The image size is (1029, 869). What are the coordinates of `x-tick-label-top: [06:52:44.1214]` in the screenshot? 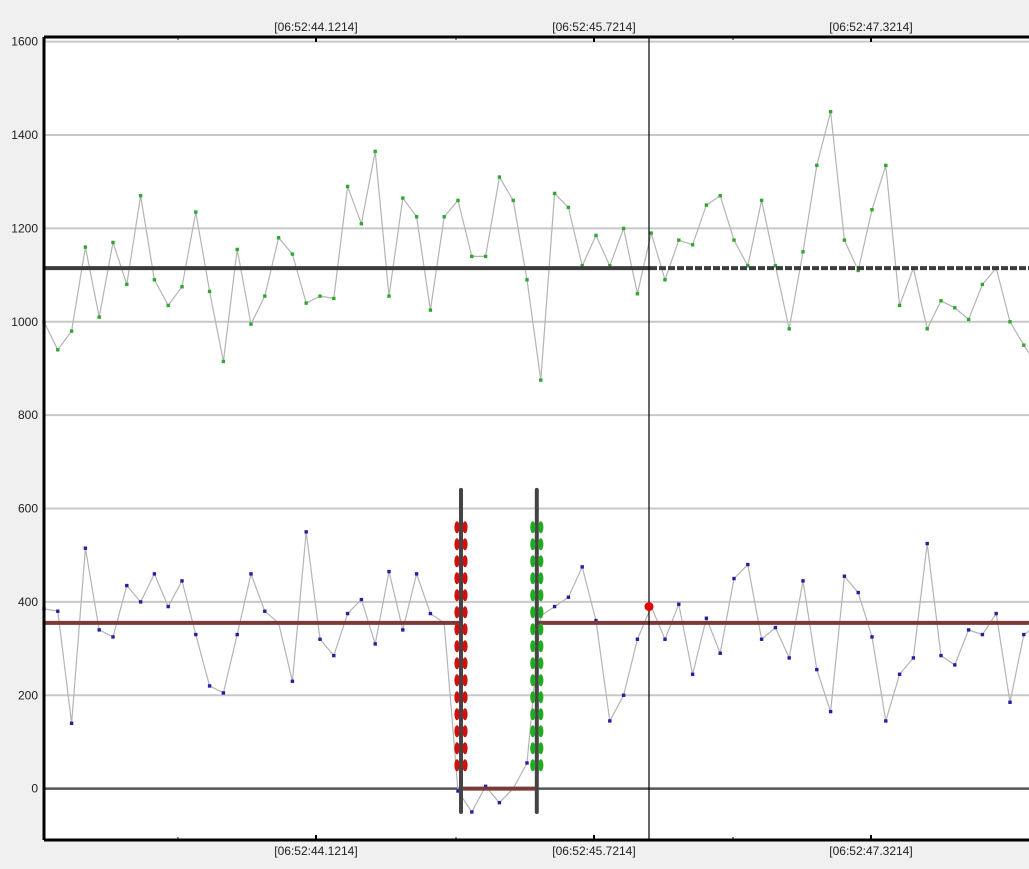 It's located at (315, 27).